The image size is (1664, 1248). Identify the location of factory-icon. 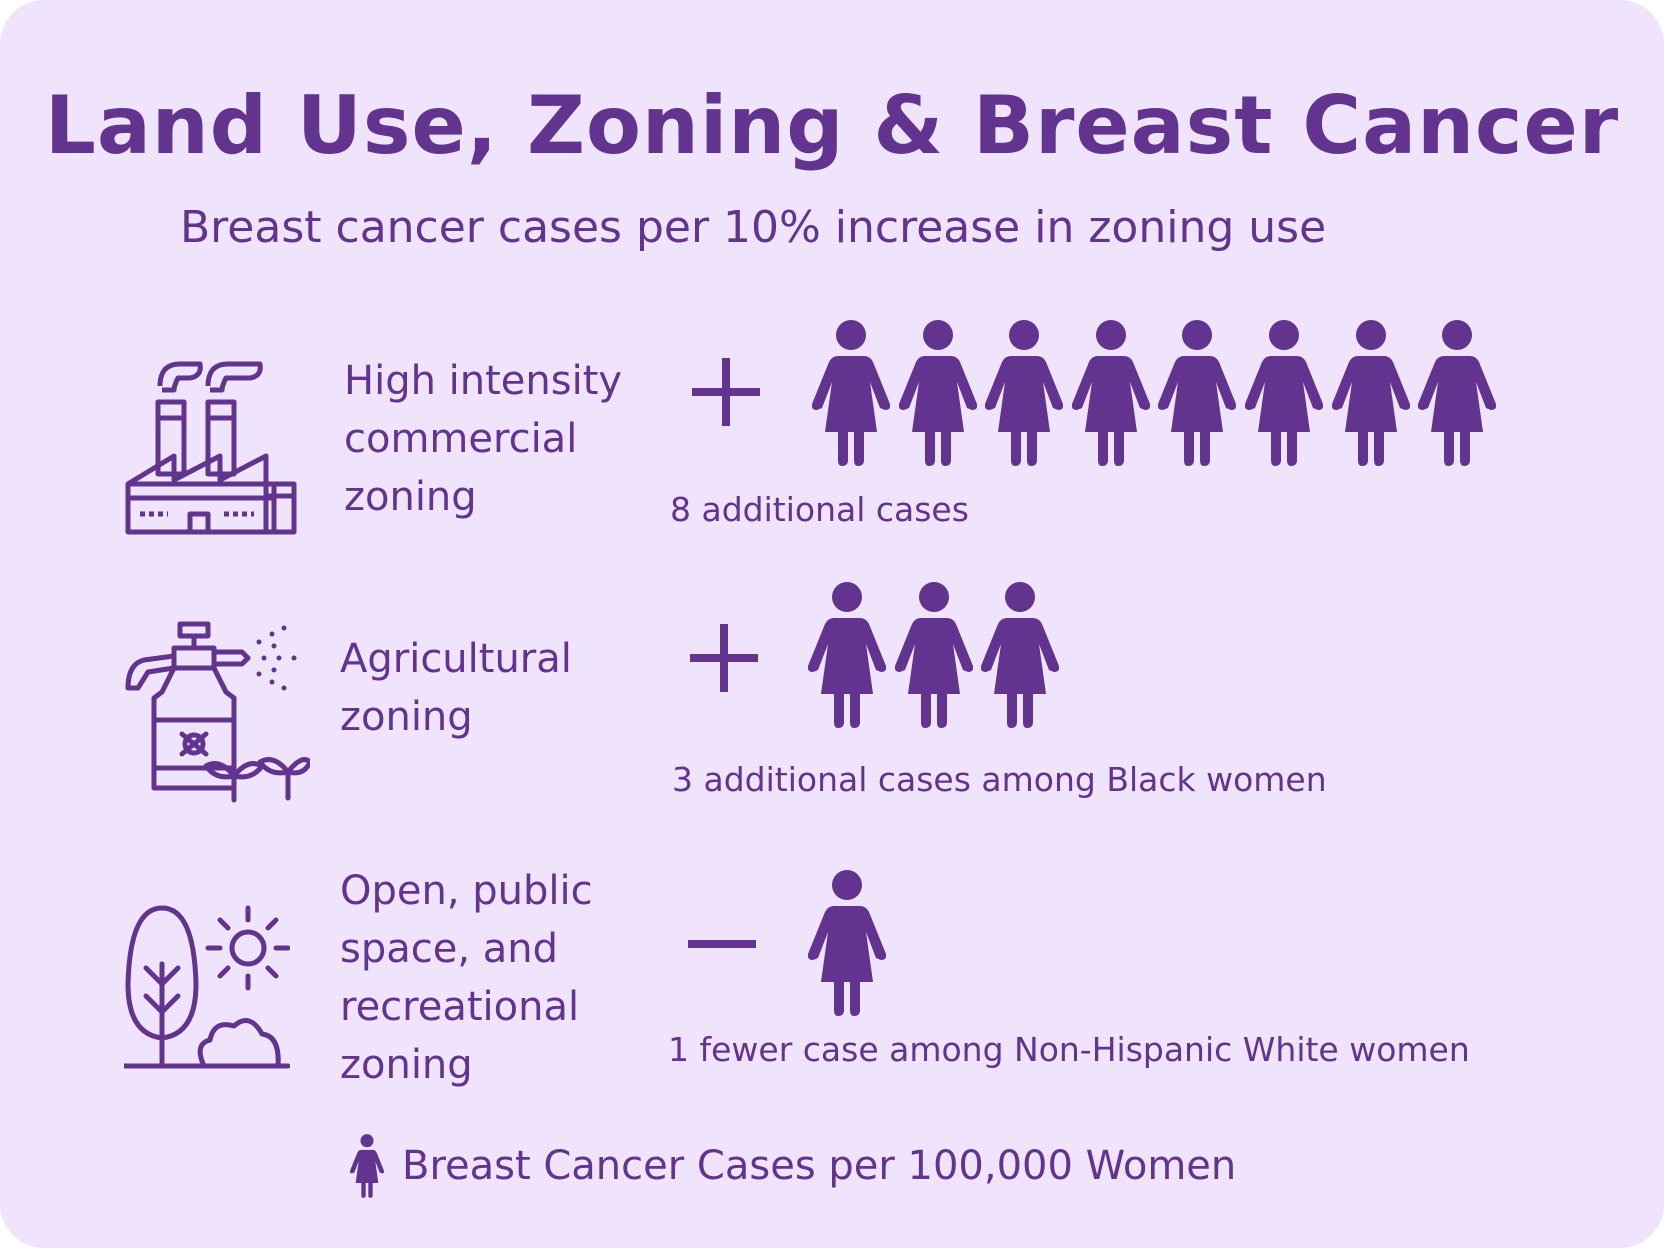
(211, 448).